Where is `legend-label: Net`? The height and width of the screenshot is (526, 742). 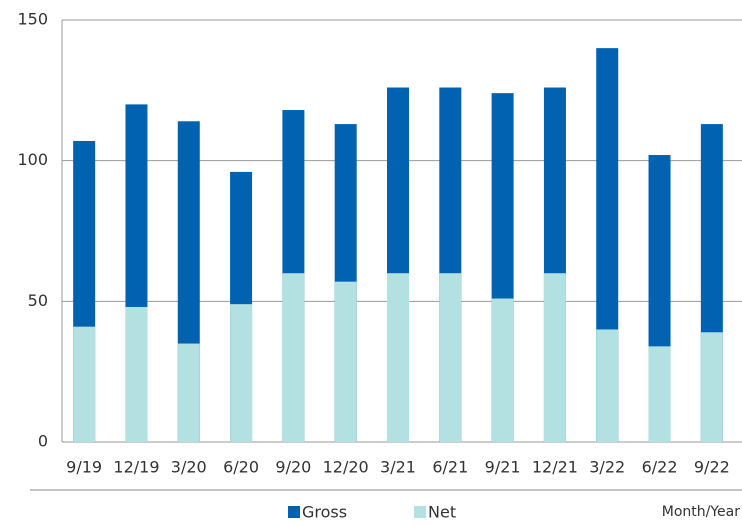 legend-label: Net is located at coordinates (442, 512).